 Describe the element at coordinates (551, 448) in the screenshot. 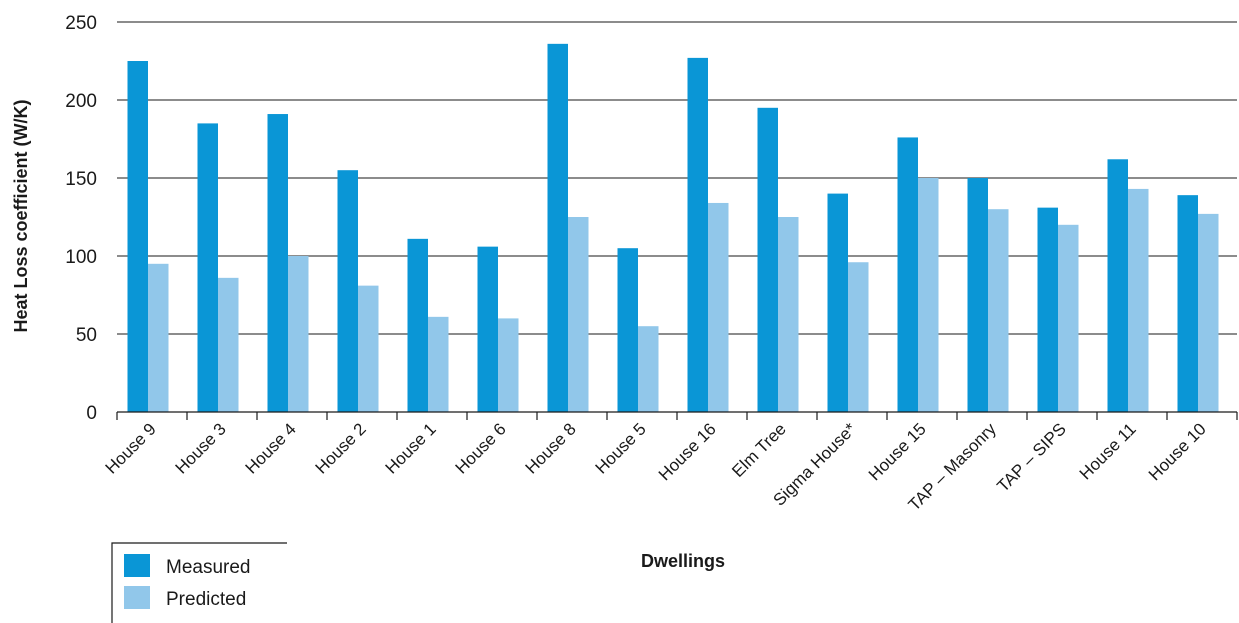

I see `x-tick-label-house-8: House 8` at that location.